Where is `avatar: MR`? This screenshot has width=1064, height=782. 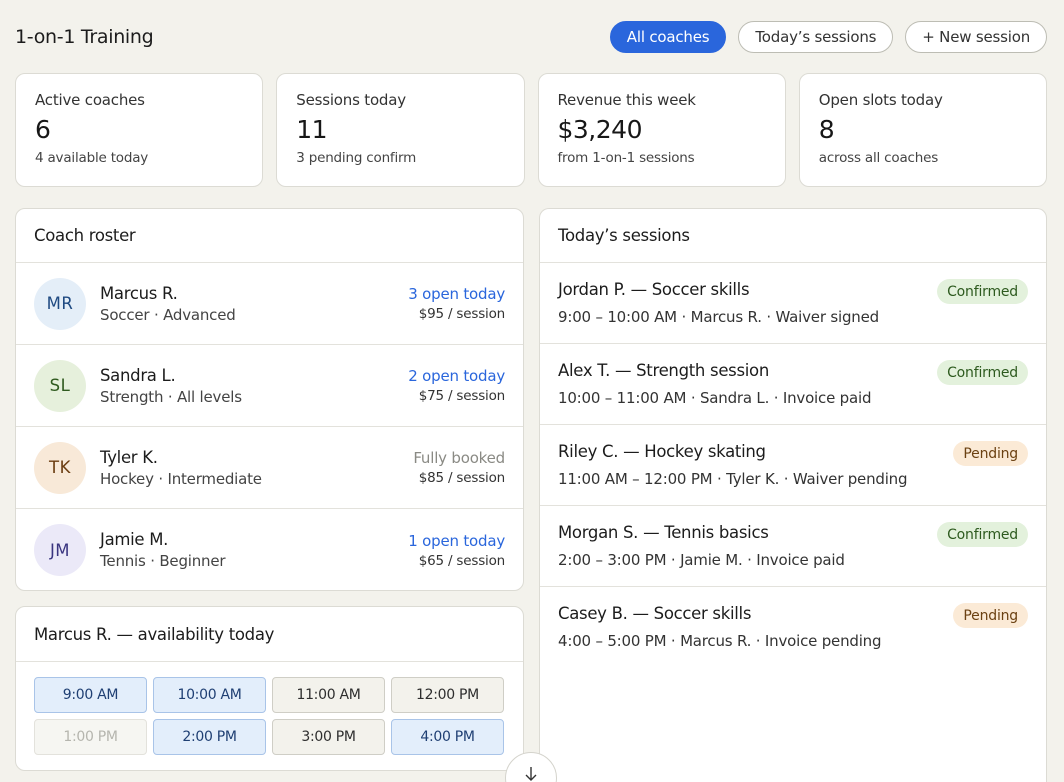 avatar: MR is located at coordinates (60, 303).